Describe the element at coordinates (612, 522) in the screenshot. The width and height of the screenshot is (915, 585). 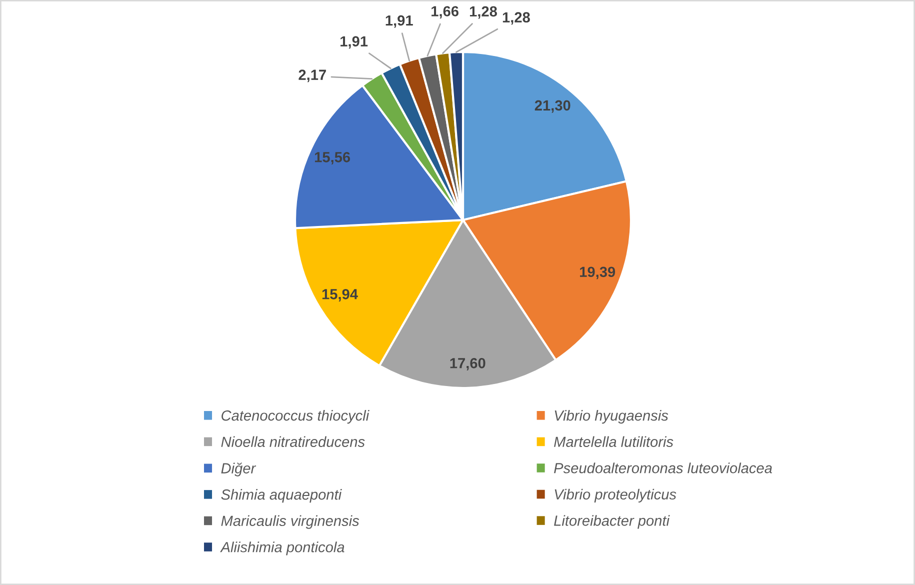
I see `legend-label: Litoreibacter ponti` at that location.